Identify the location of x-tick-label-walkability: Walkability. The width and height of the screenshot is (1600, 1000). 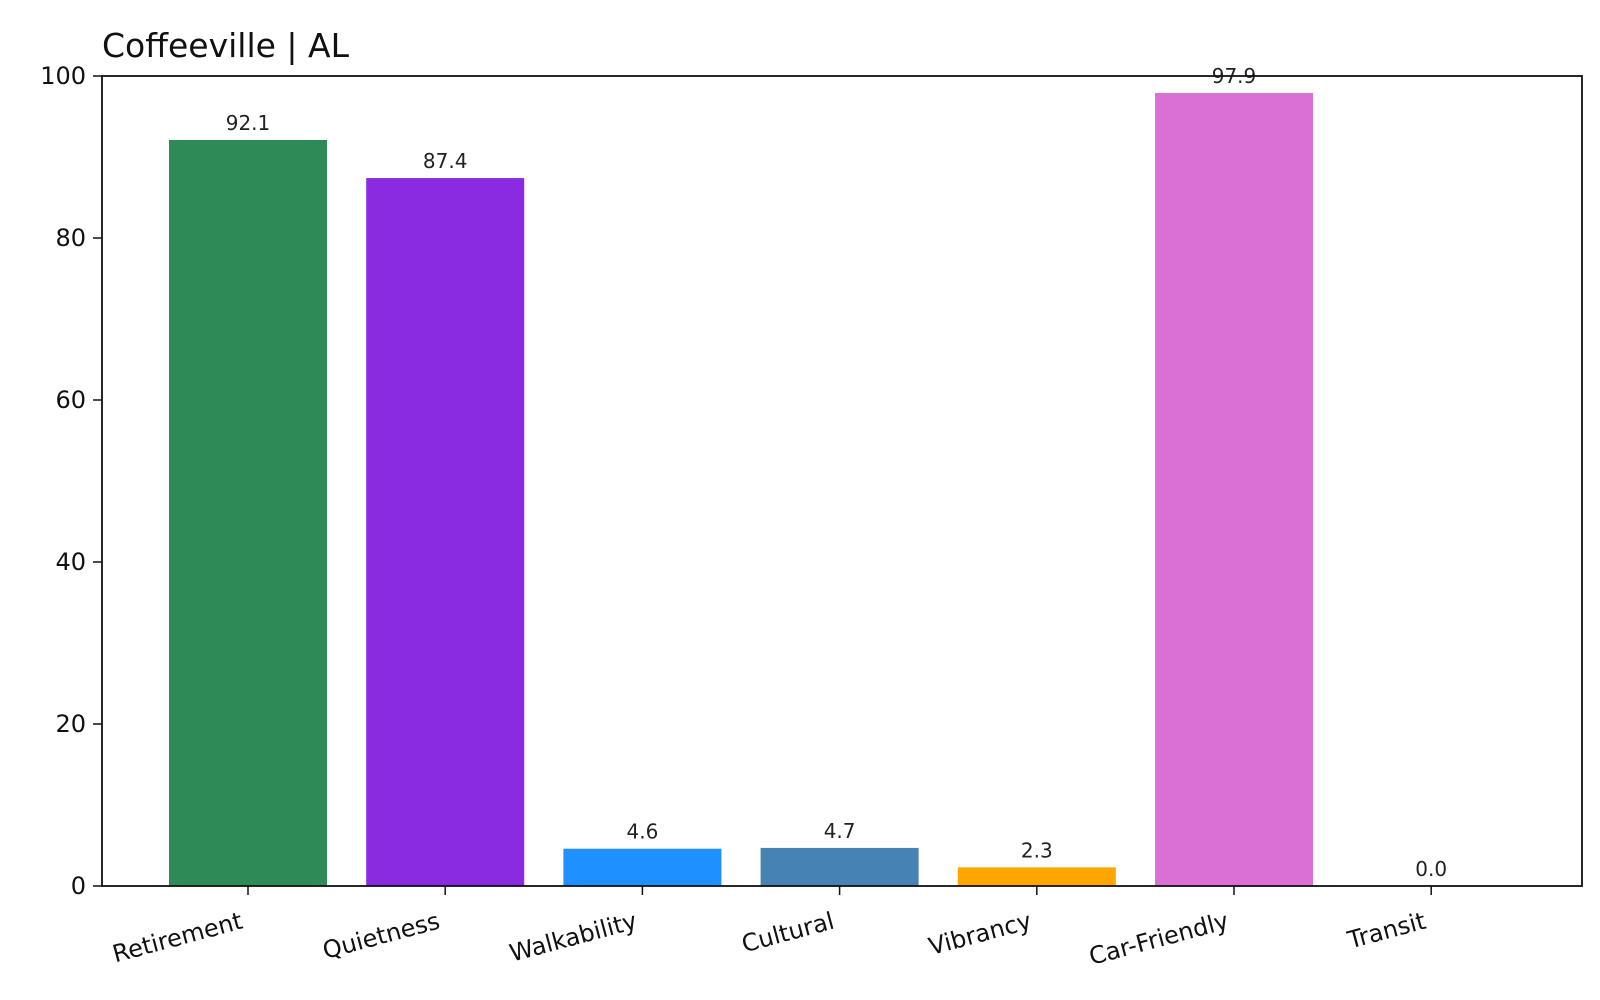
(573, 937).